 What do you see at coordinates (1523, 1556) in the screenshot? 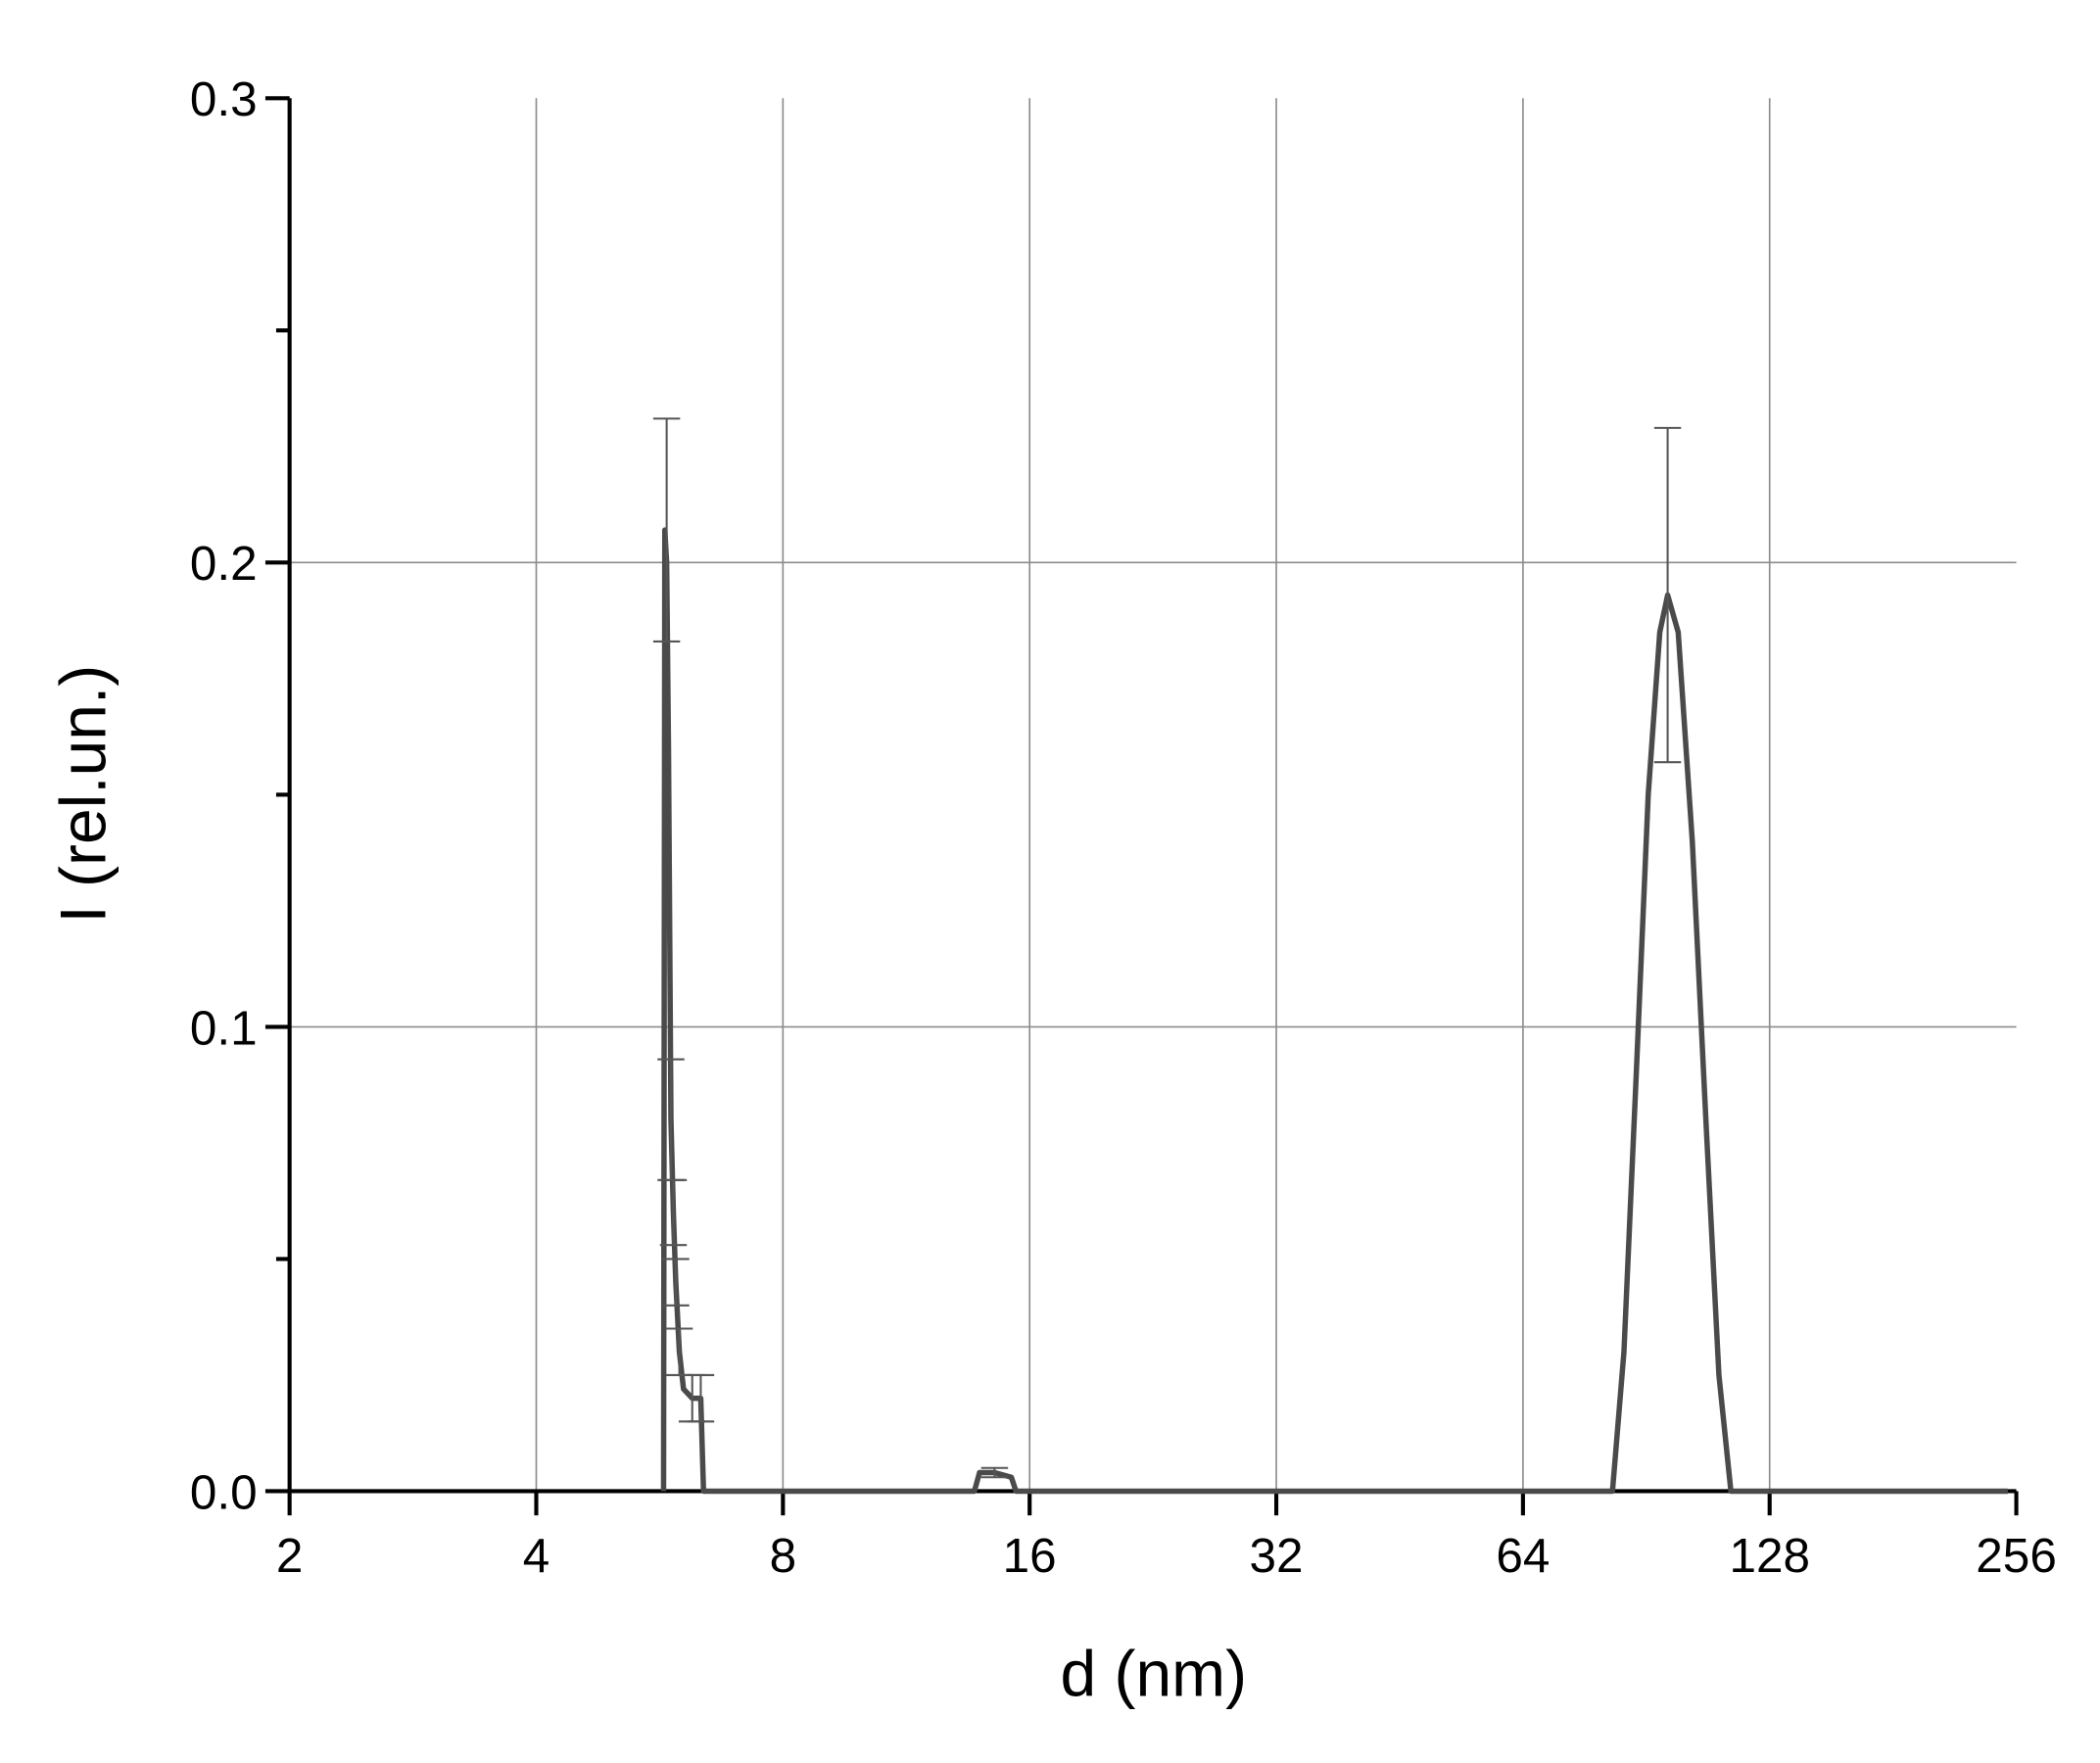
I see `x-tick-label: 64` at bounding box center [1523, 1556].